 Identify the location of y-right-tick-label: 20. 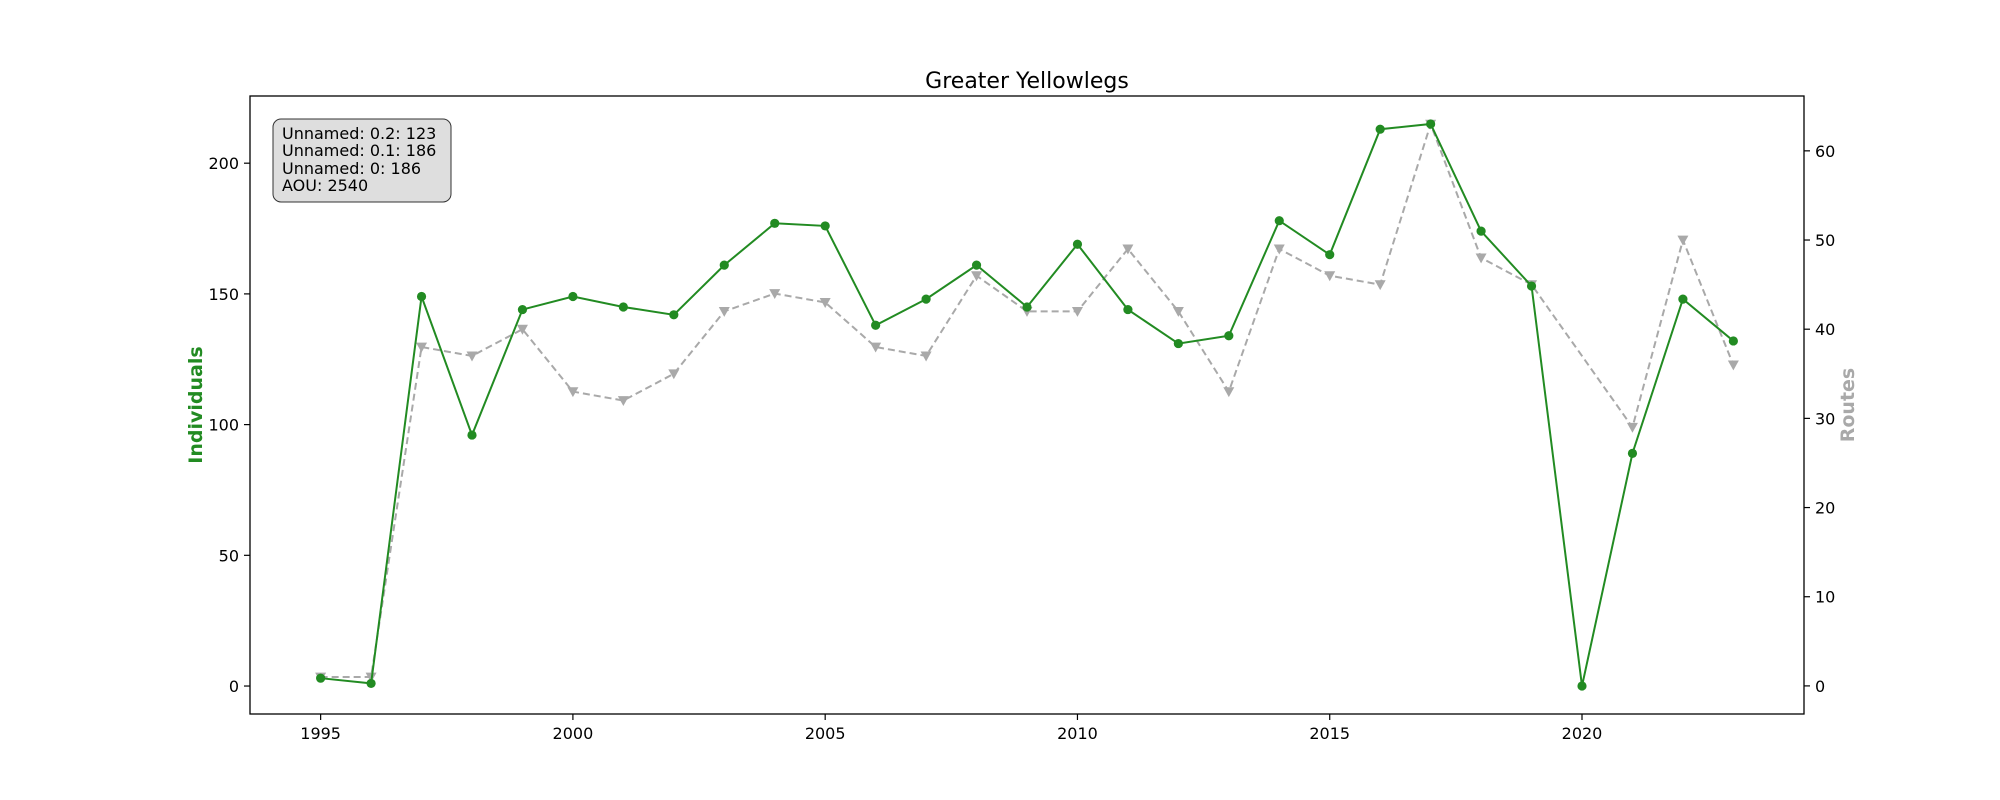
(1825, 508).